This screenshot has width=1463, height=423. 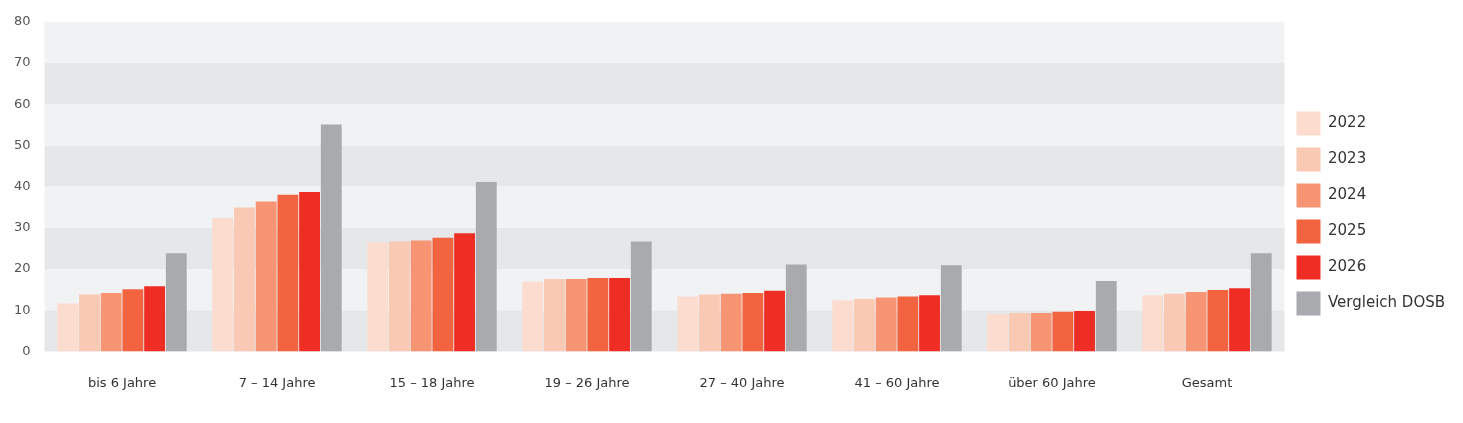 What do you see at coordinates (26, 350) in the screenshot?
I see `y-tick-label: 0` at bounding box center [26, 350].